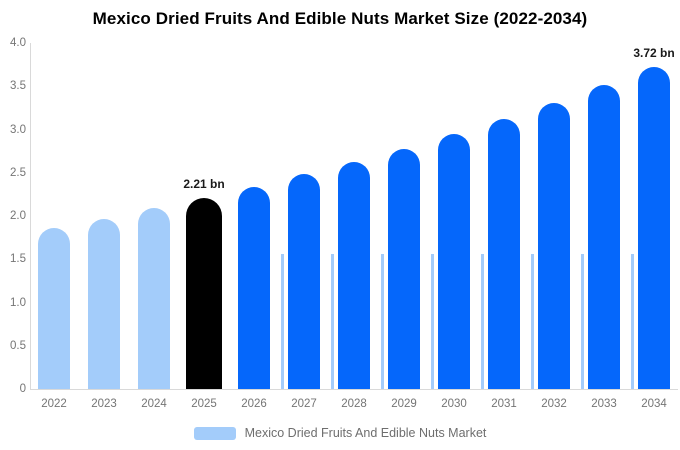 The image size is (680, 450). What do you see at coordinates (654, 404) in the screenshot?
I see `x-label-2034: 2034` at bounding box center [654, 404].